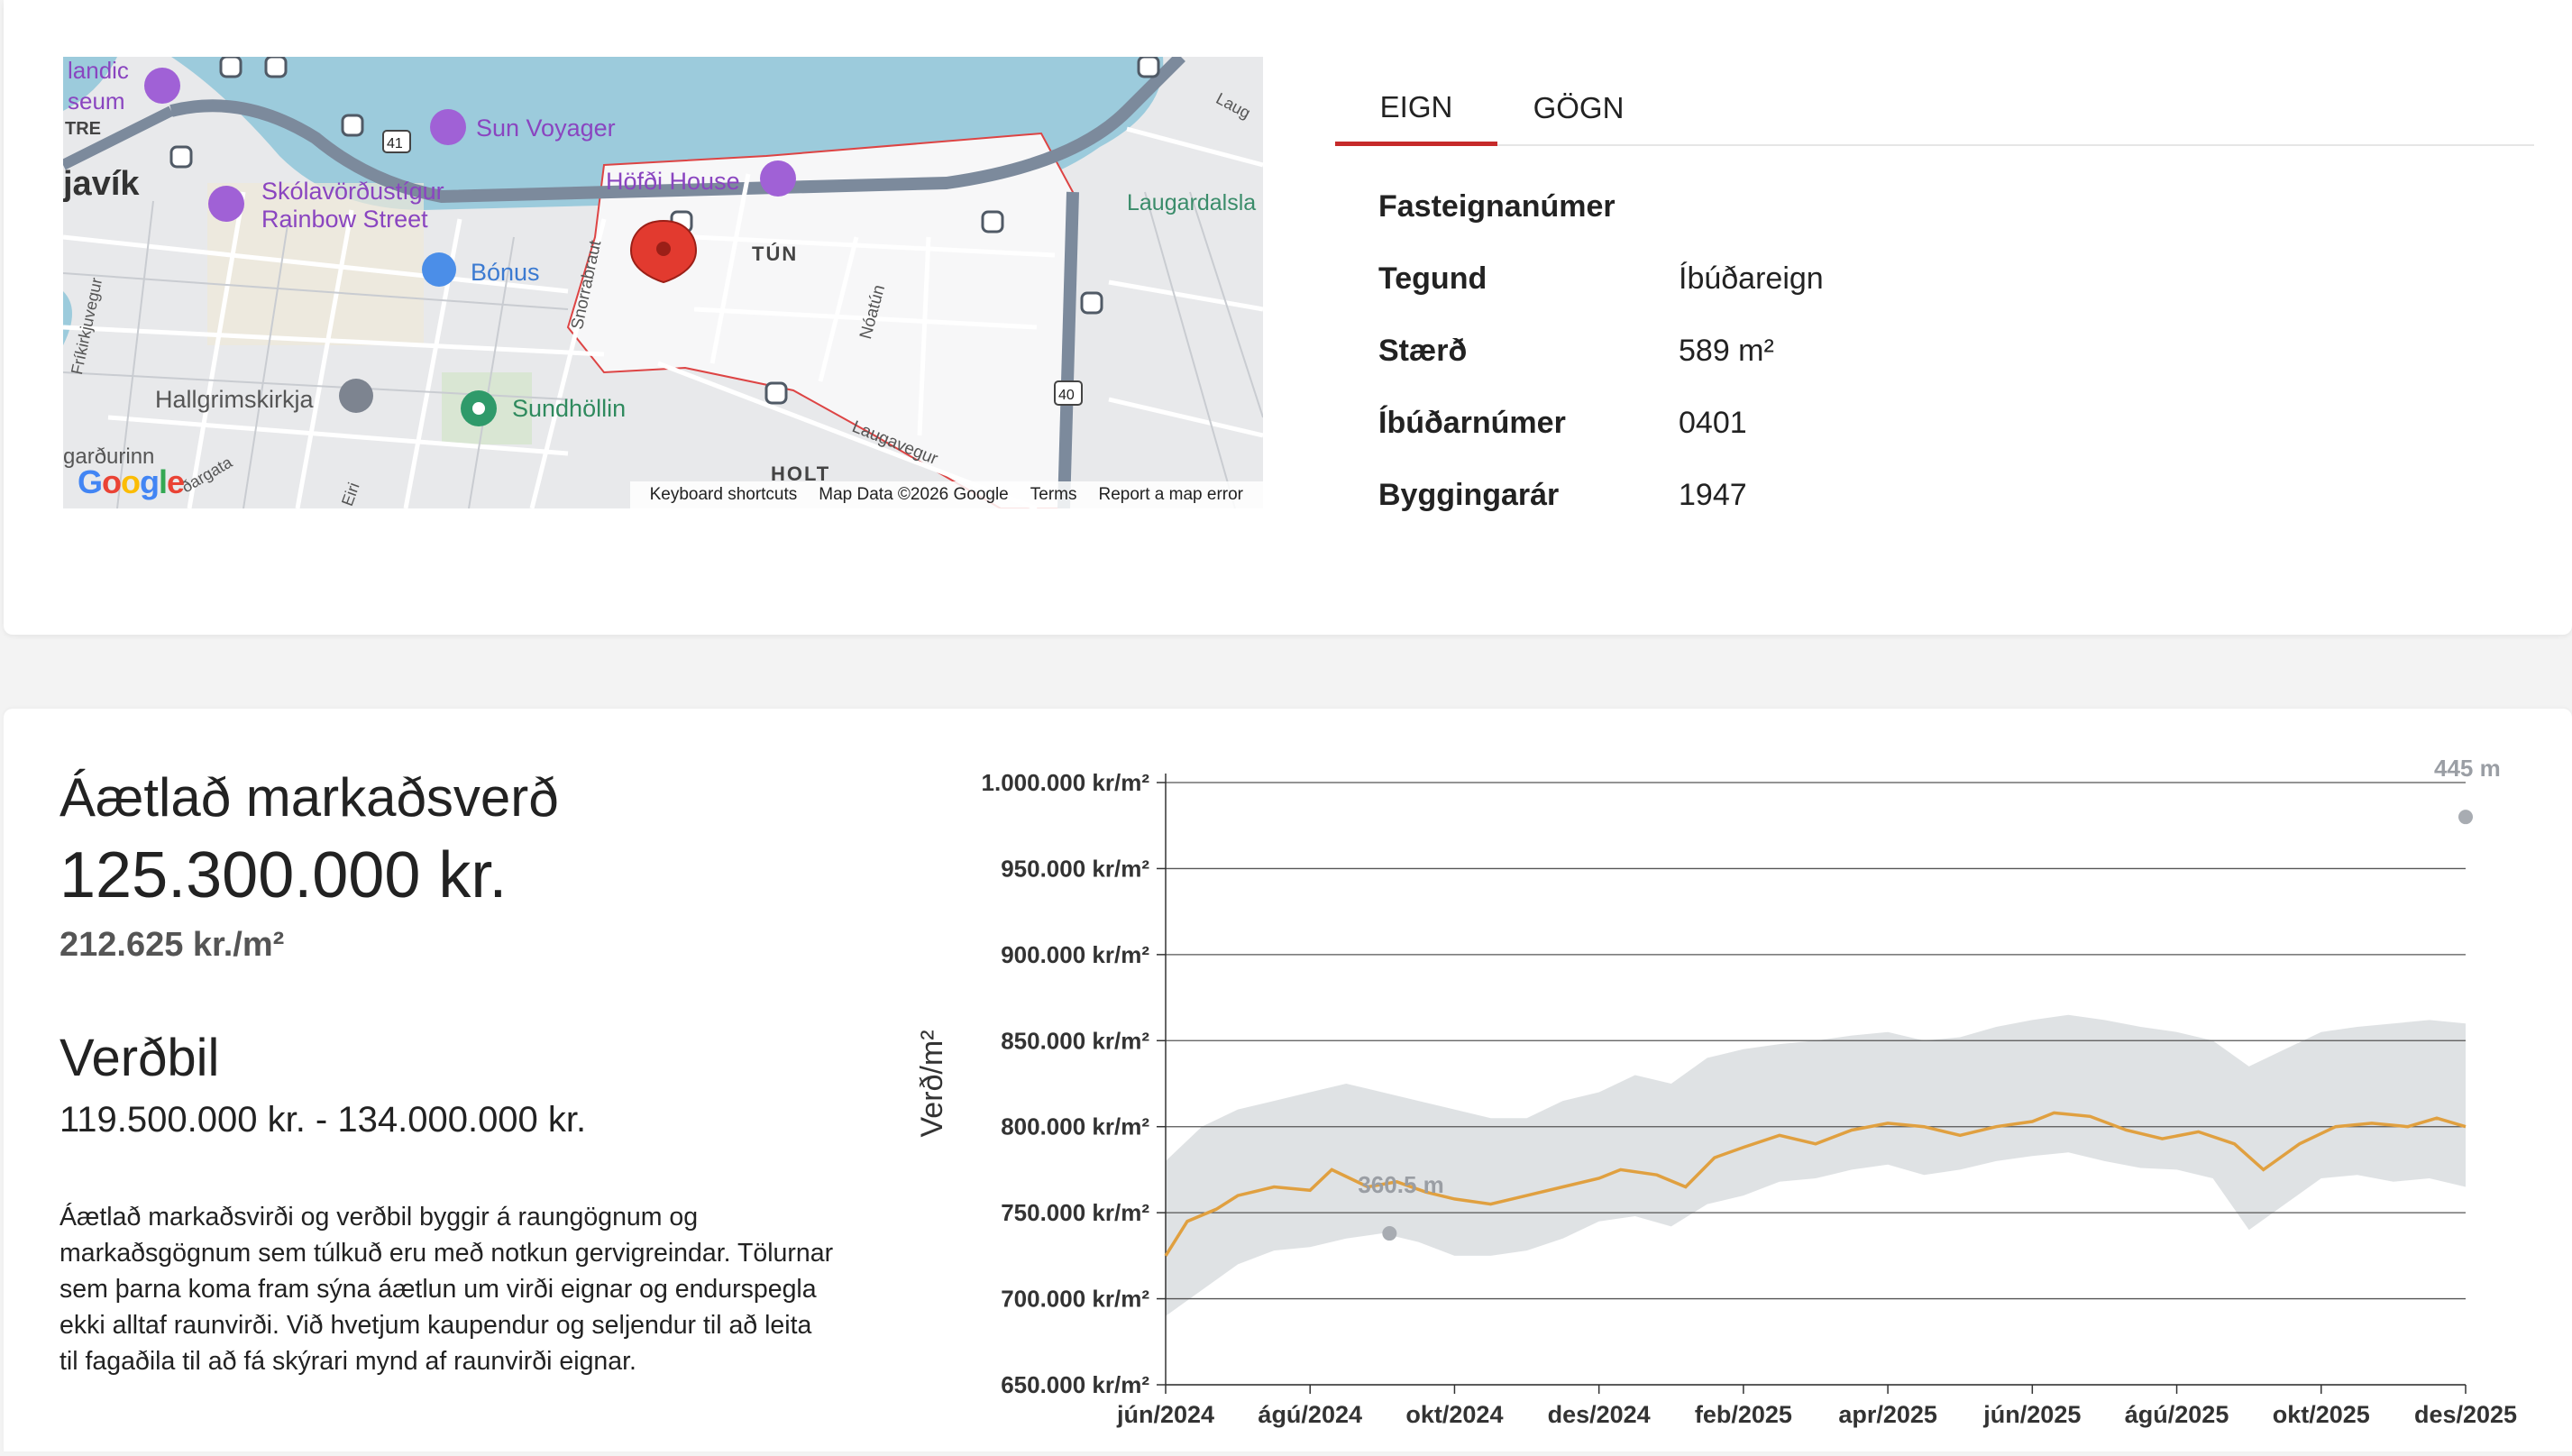 Image resolution: width=2572 pixels, height=1456 pixels. Describe the element at coordinates (1170, 494) in the screenshot. I see `report-map-error-link: Report a map error` at that location.